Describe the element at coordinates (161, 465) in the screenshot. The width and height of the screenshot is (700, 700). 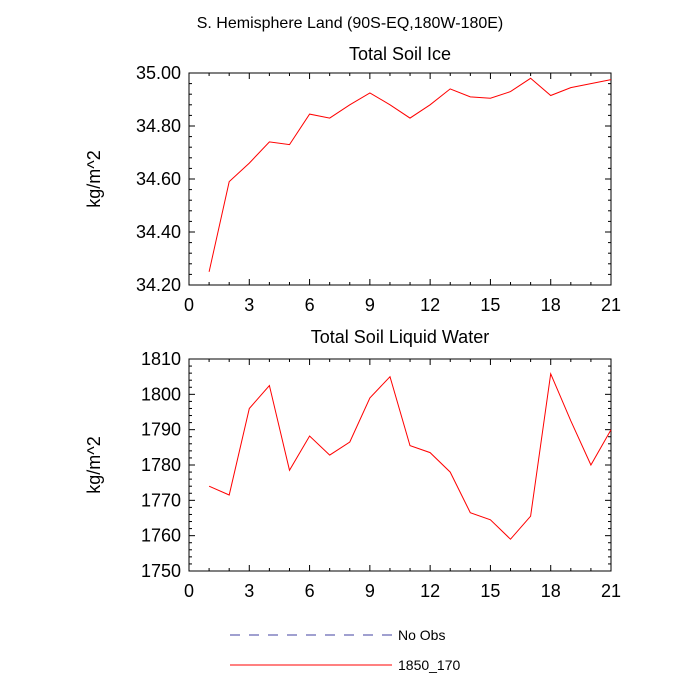
I see `y-tick-label: 1780` at that location.